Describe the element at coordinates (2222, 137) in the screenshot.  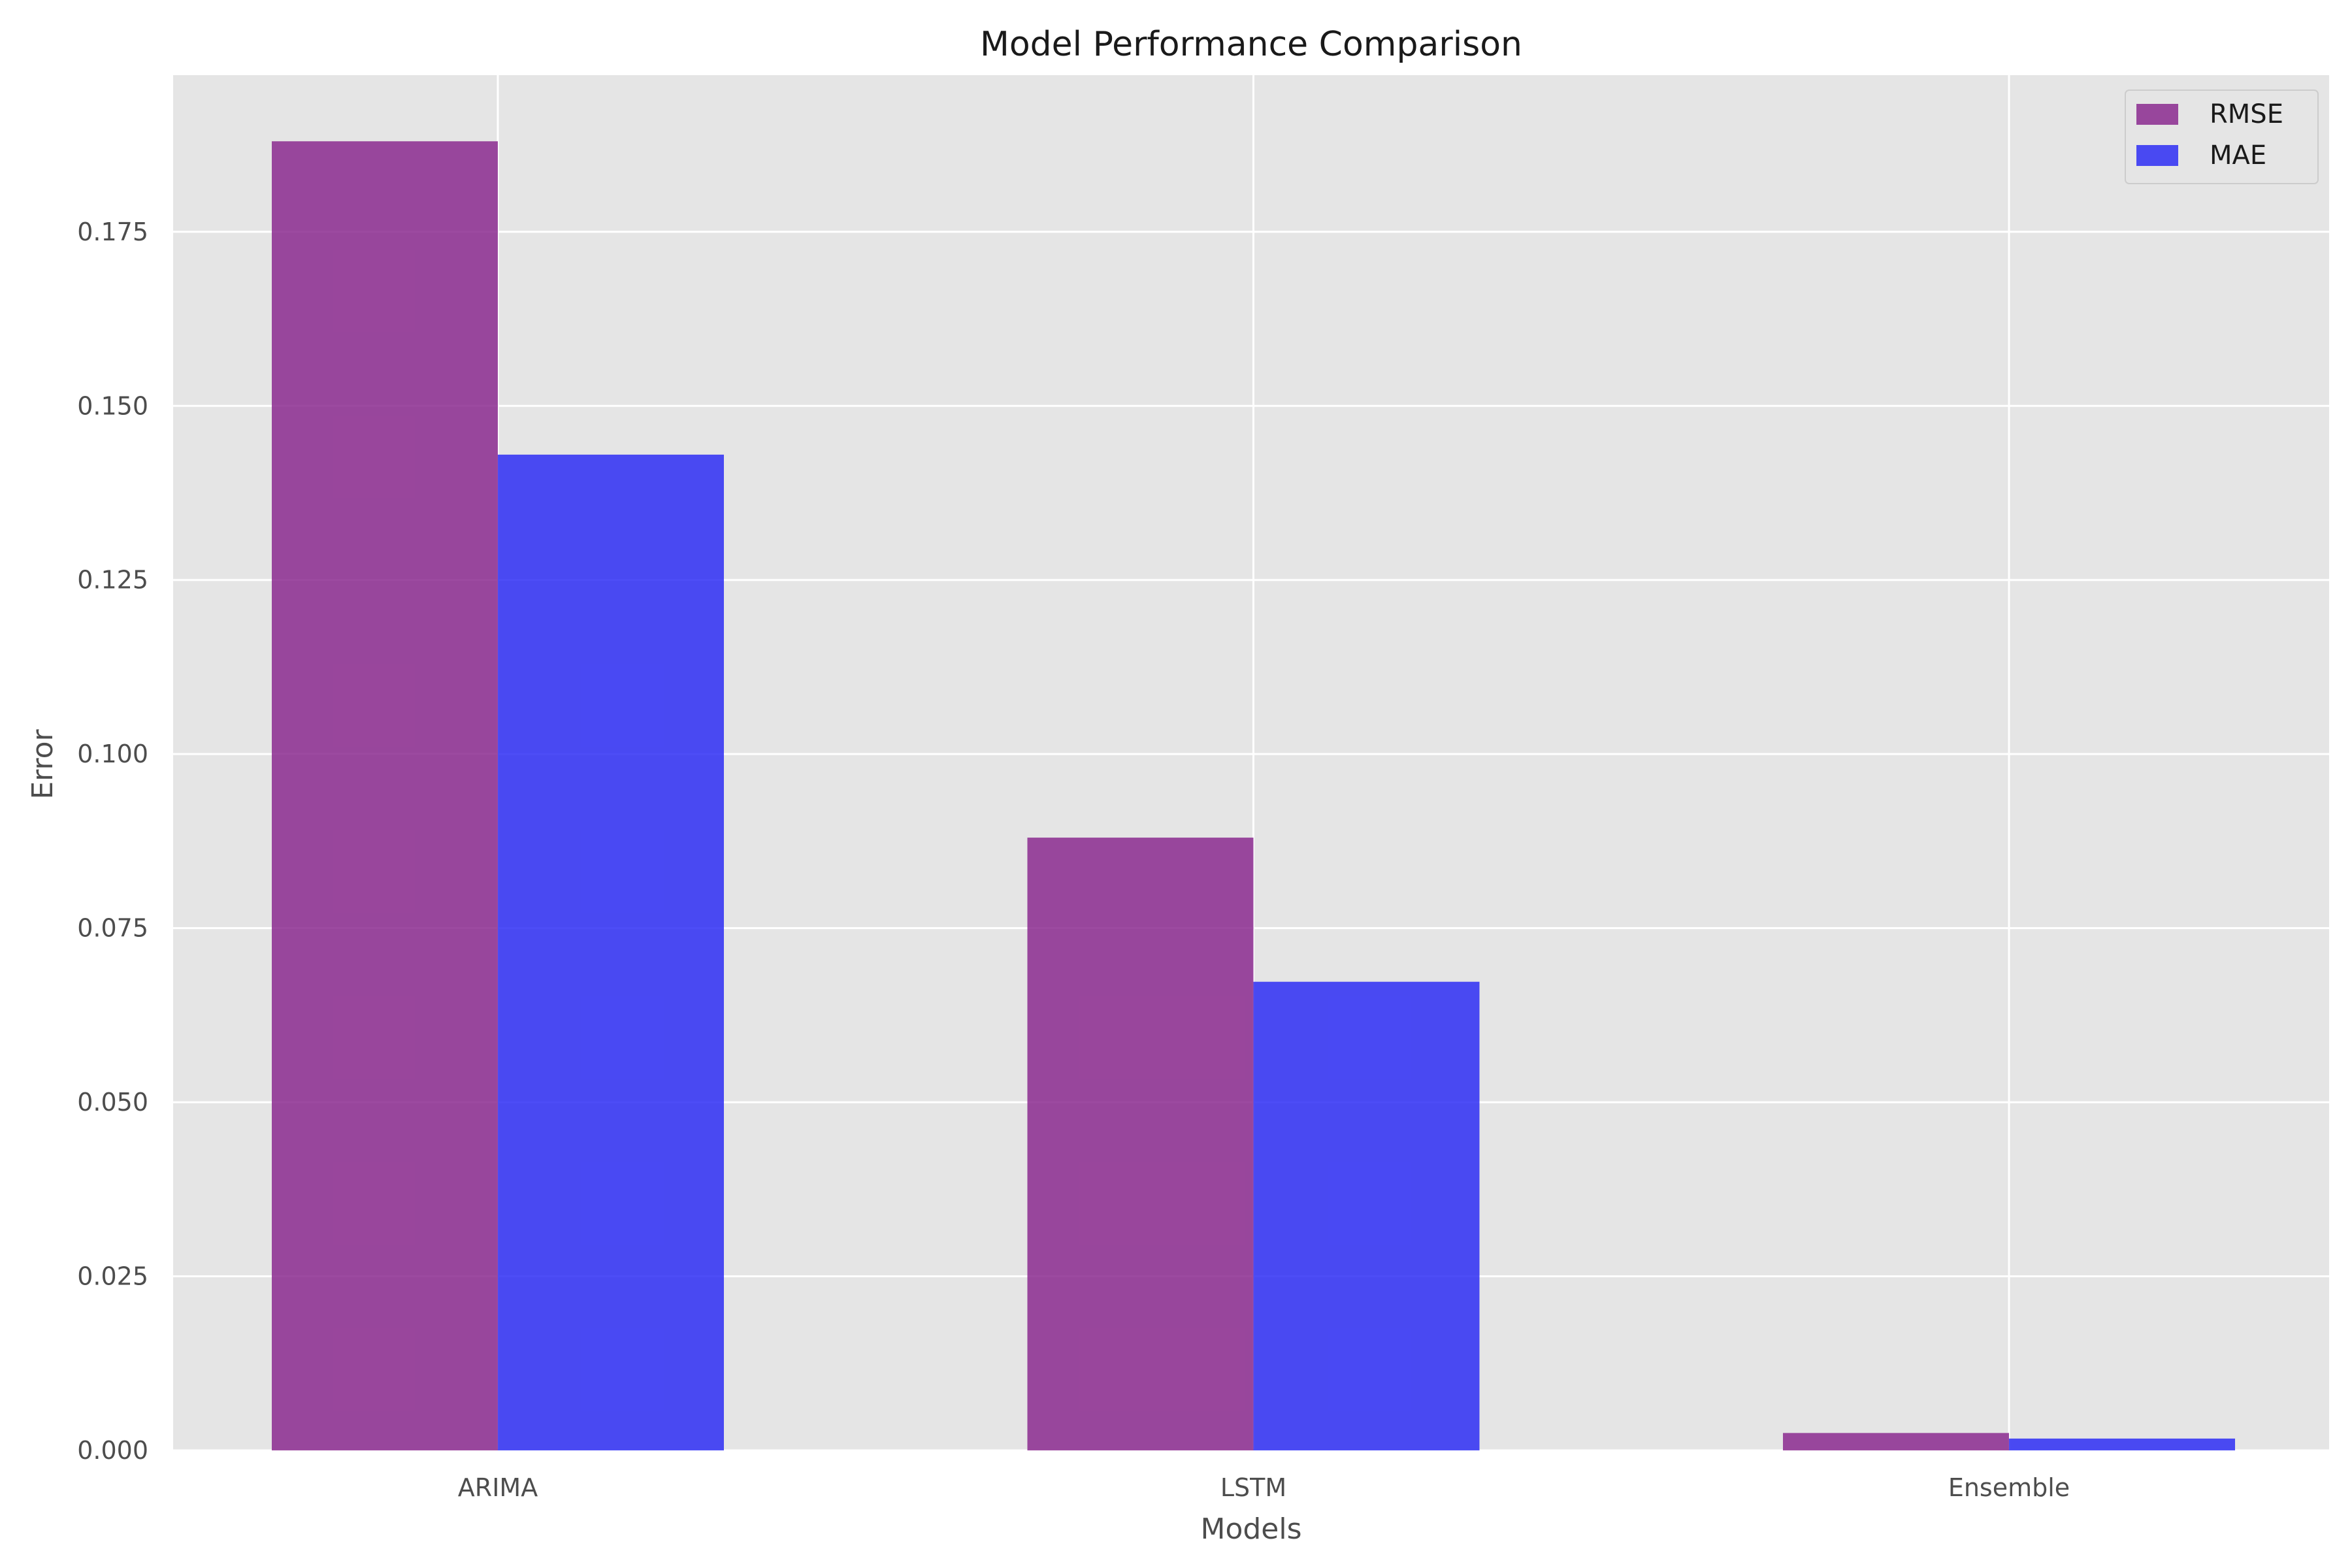
I see `legend: RMSE MAE` at that location.